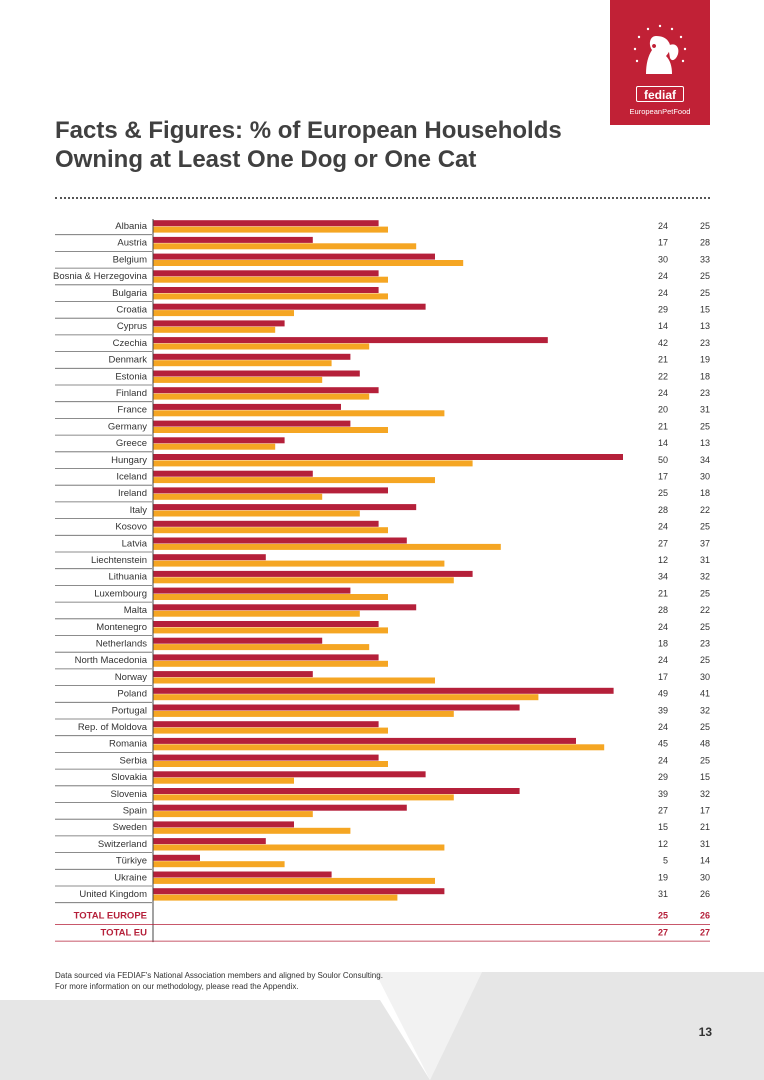 The width and height of the screenshot is (764, 1080). What do you see at coordinates (129, 460) in the screenshot?
I see `category-label-14: Hungary` at bounding box center [129, 460].